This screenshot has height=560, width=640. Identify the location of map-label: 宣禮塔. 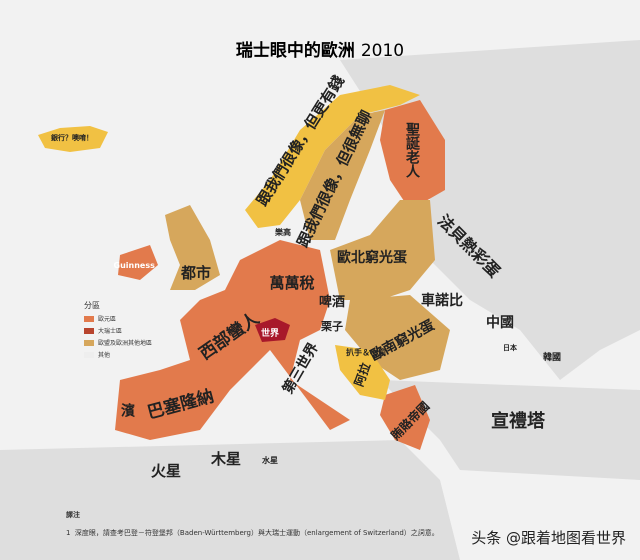
(518, 421).